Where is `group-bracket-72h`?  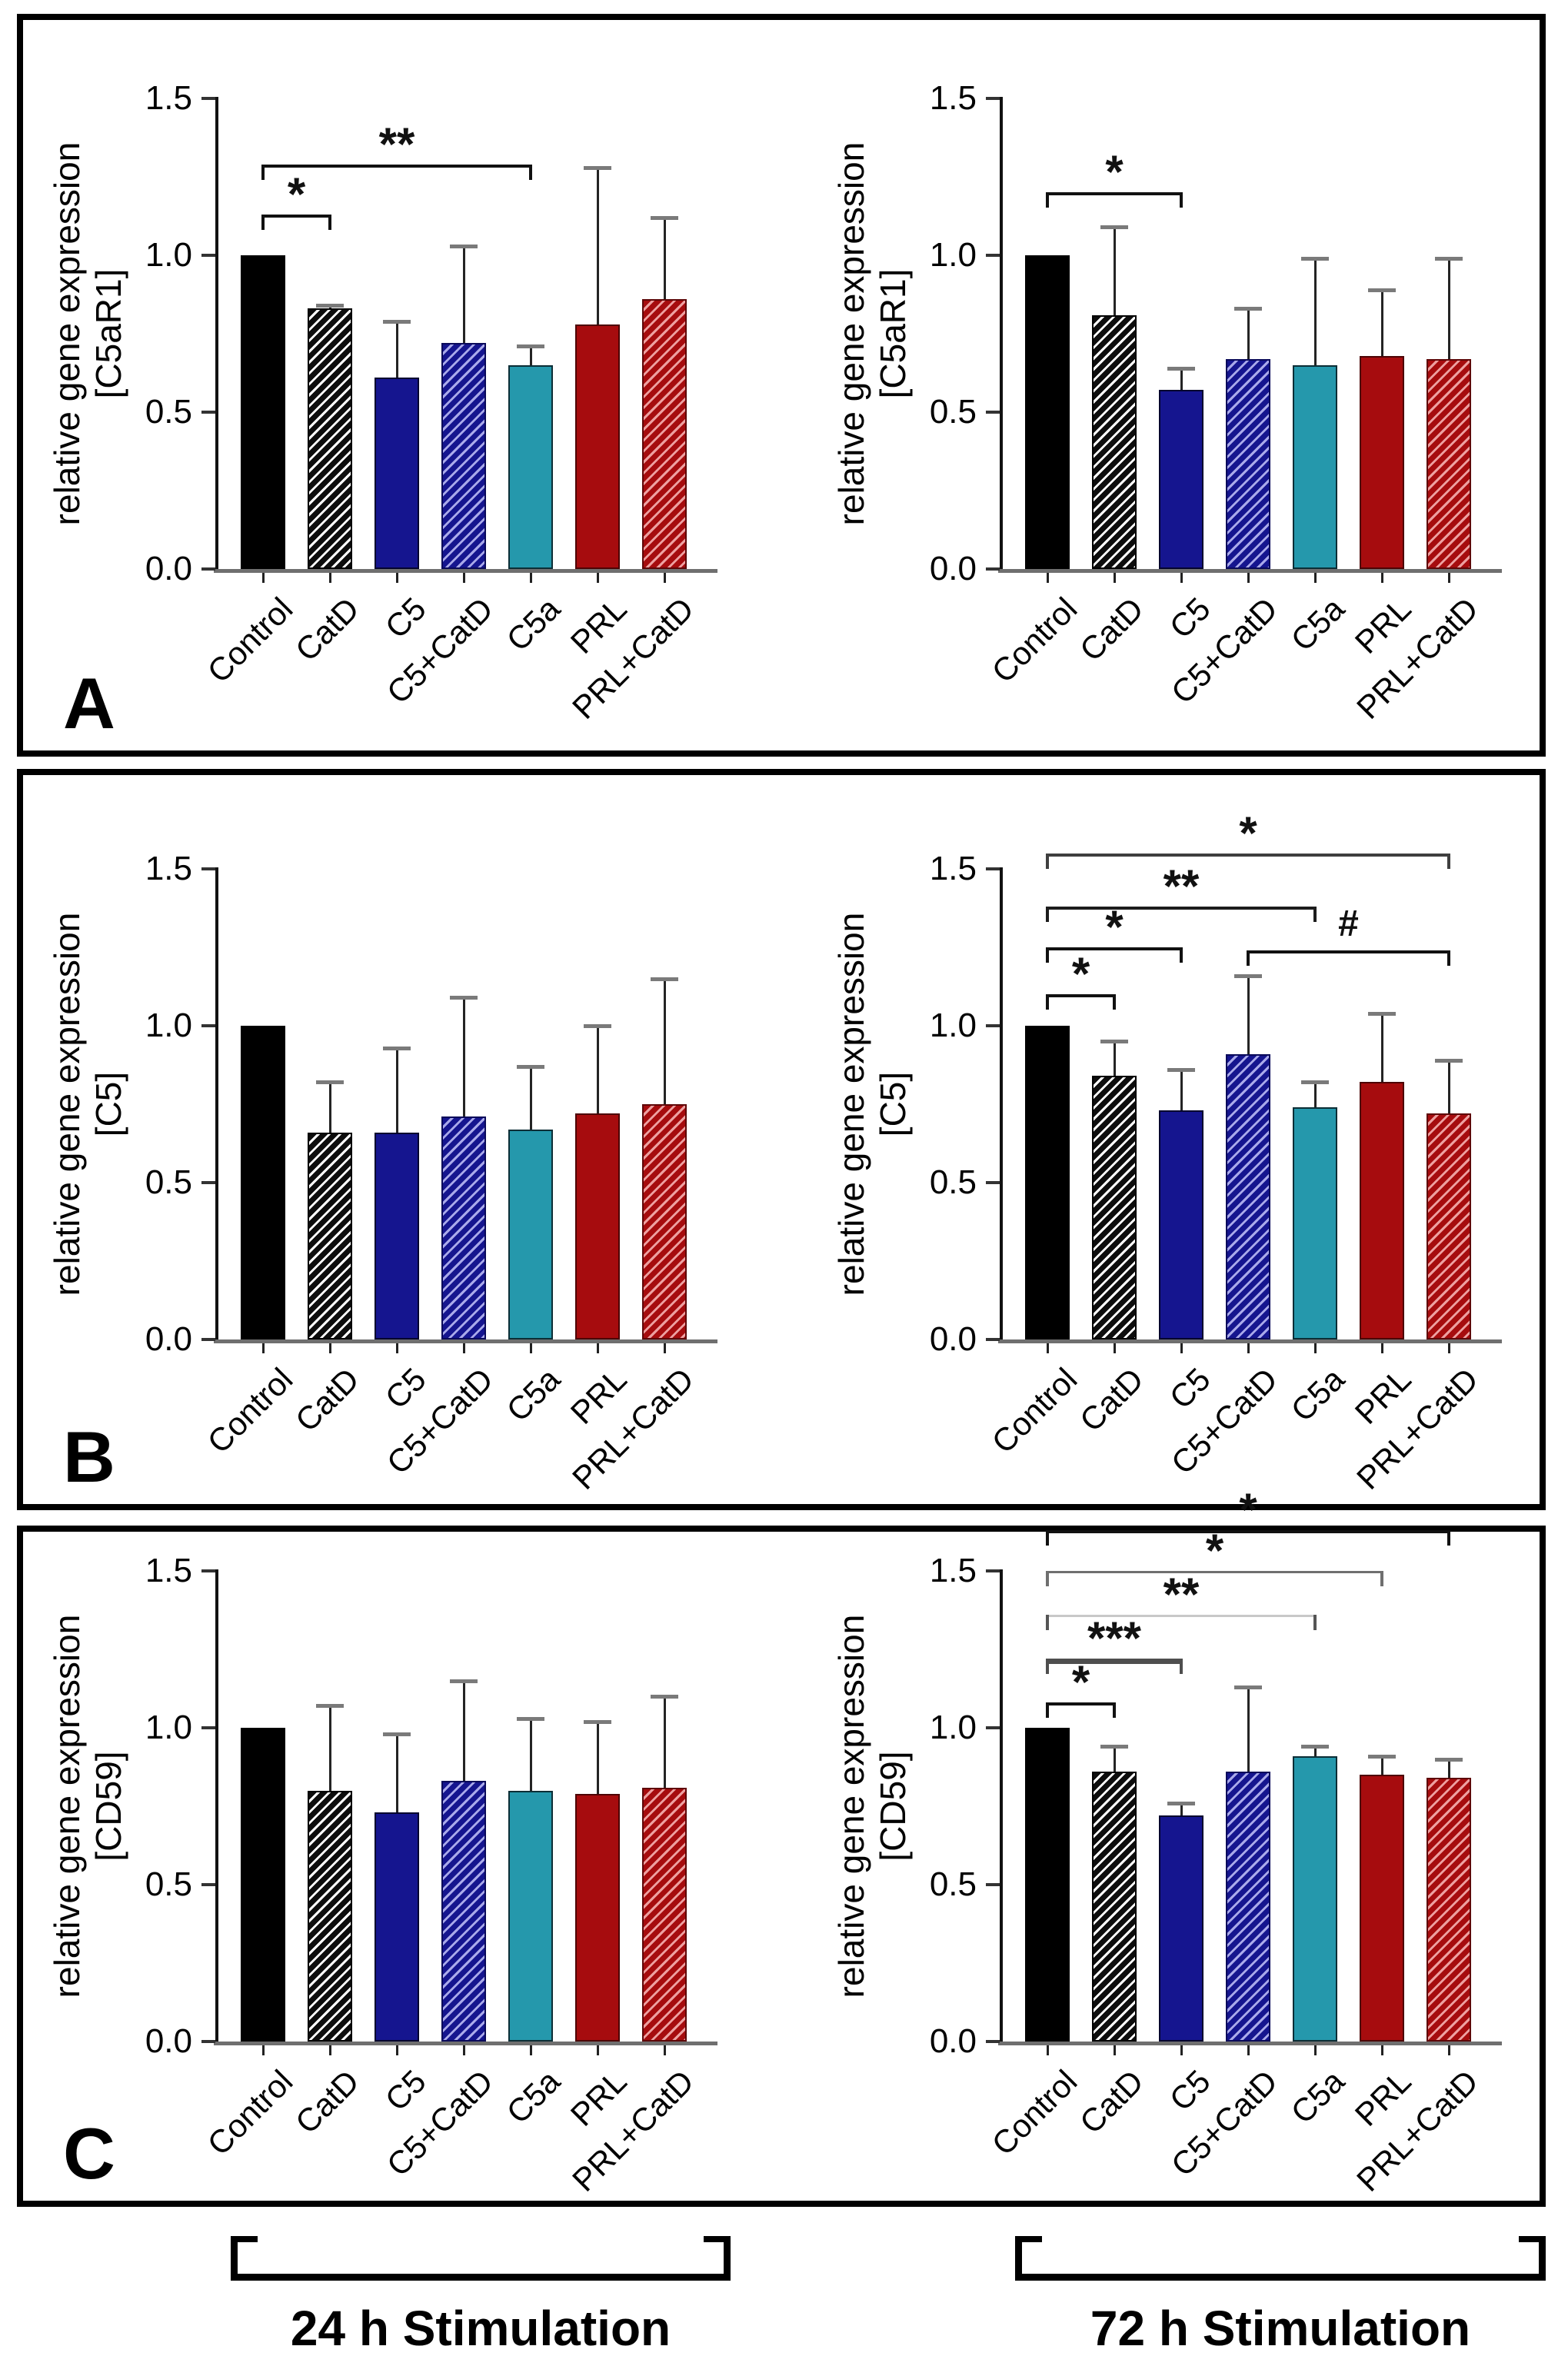
group-bracket-72h is located at coordinates (1280, 2258).